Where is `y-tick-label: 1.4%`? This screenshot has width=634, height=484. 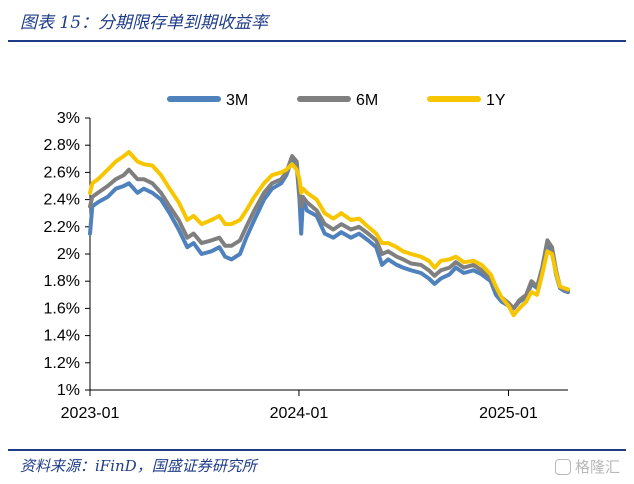 y-tick-label: 1.4% is located at coordinates (62, 336).